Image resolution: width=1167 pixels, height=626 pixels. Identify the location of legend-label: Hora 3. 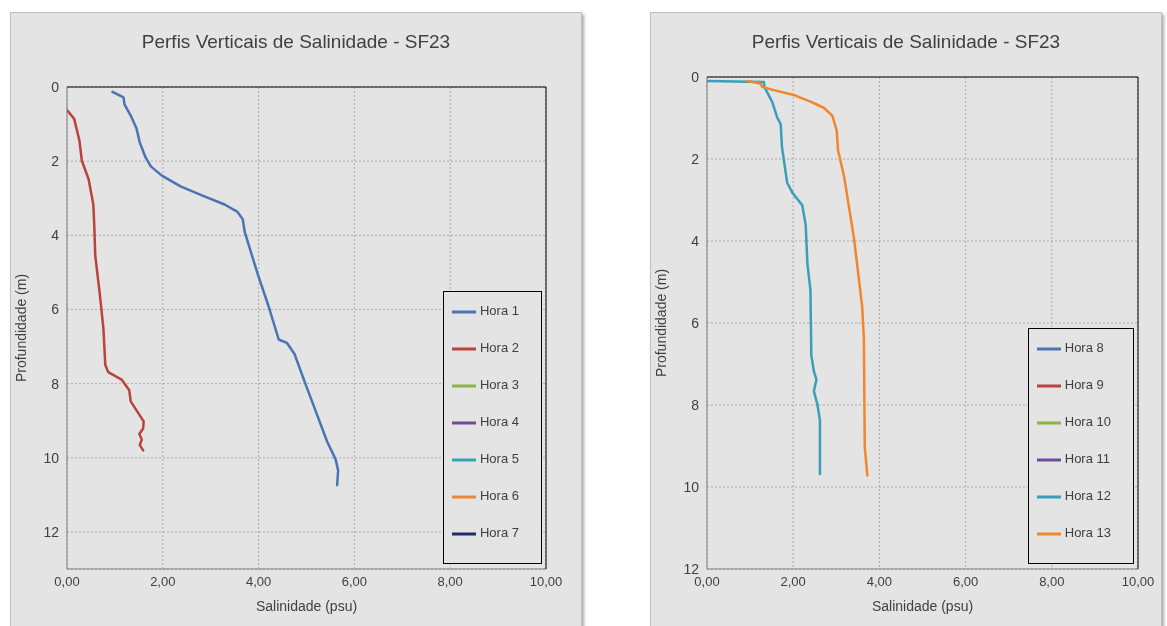
(499, 385).